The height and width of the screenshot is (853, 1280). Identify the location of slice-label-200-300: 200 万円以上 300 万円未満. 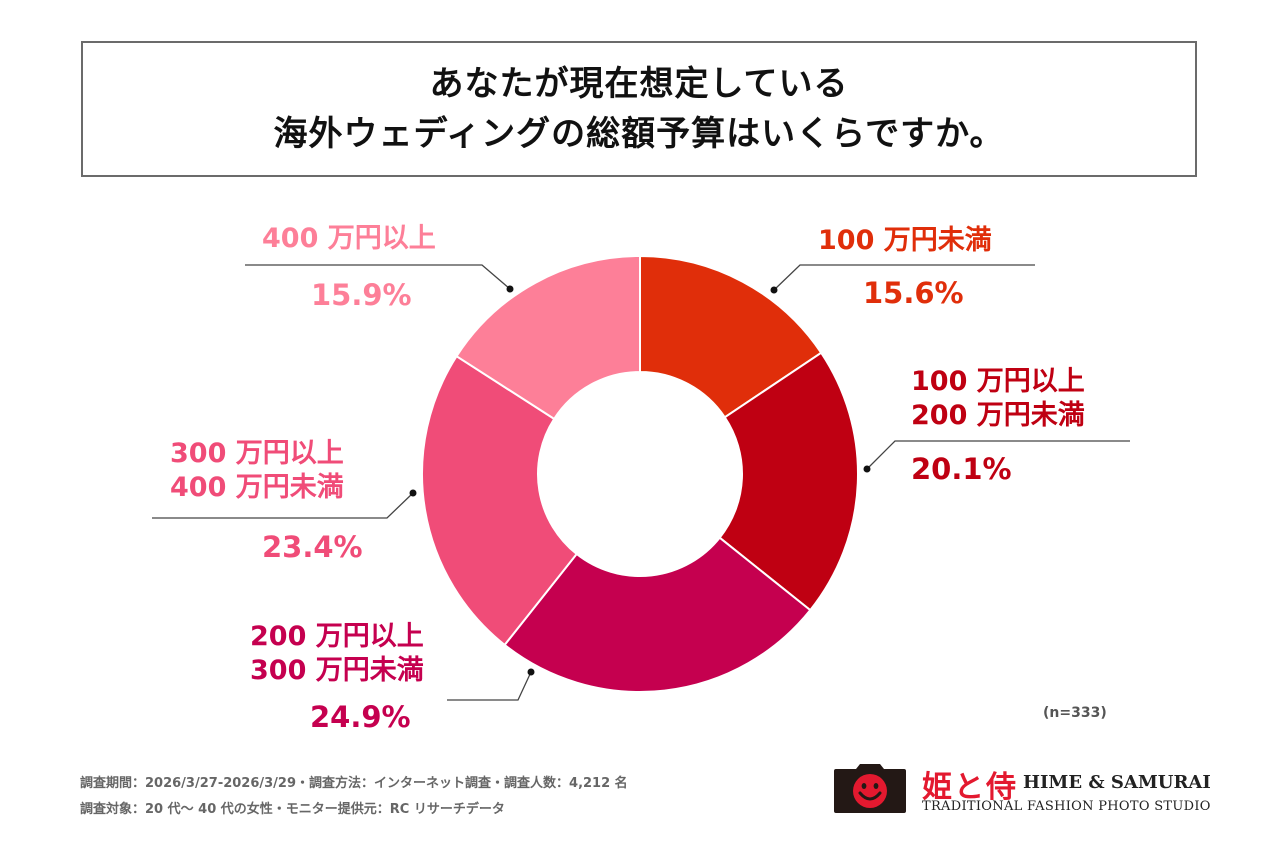
(337, 654).